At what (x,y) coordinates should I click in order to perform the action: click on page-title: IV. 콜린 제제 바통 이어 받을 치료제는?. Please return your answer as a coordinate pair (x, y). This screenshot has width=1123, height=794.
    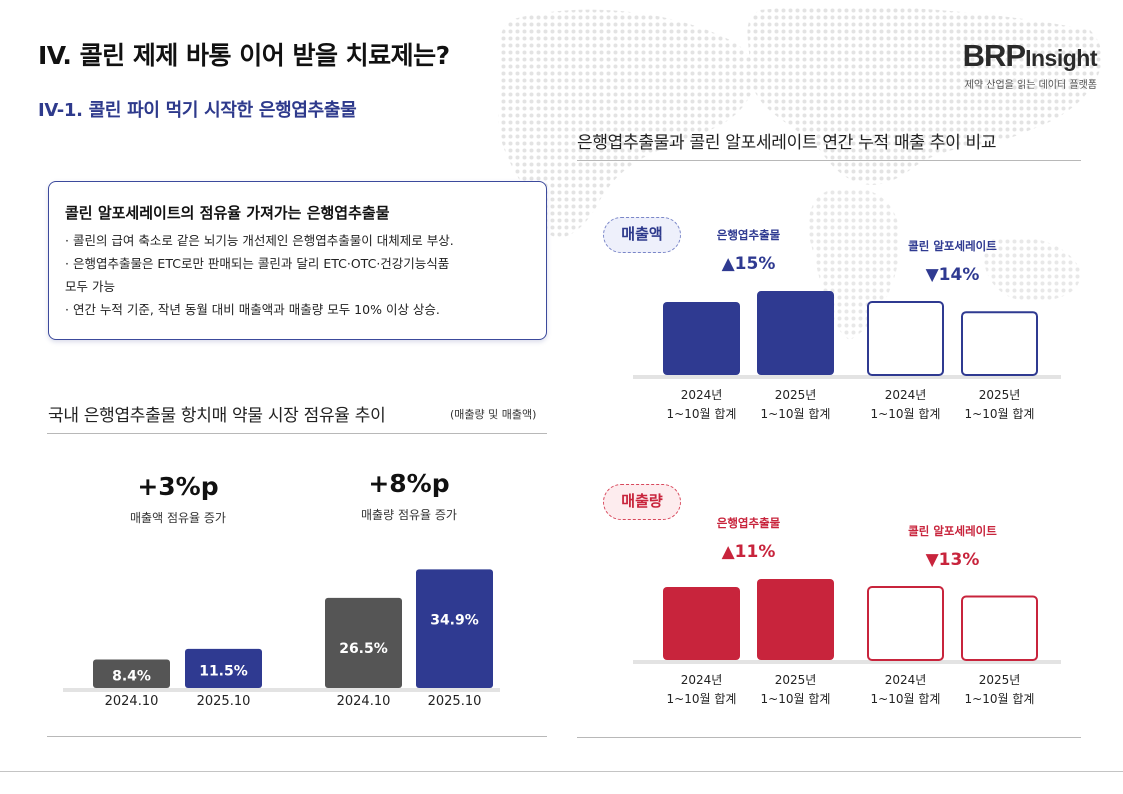
    Looking at the image, I should click on (244, 55).